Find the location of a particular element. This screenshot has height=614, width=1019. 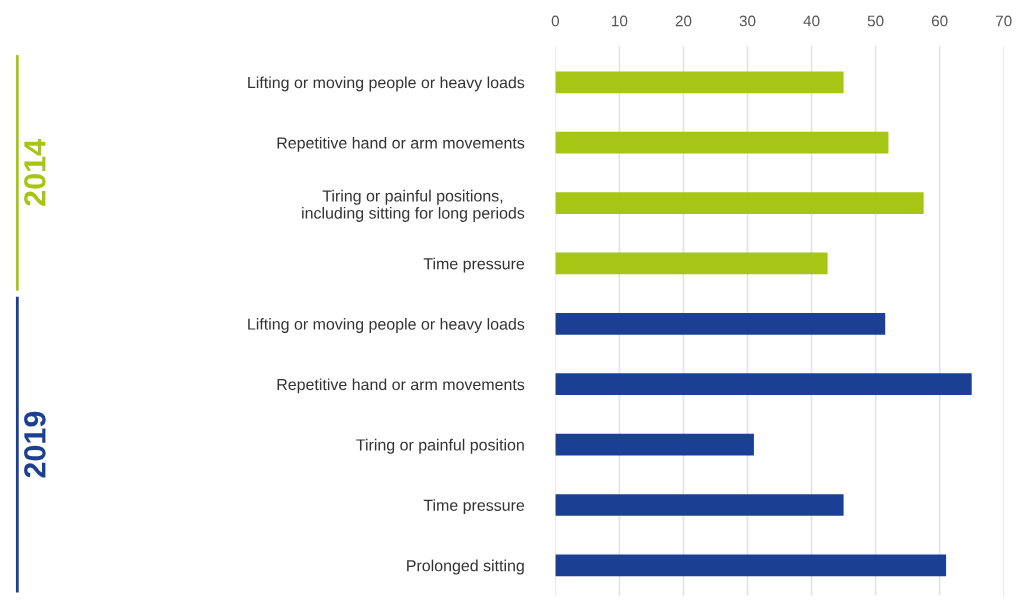

x-tick-label: 30 is located at coordinates (747, 21).